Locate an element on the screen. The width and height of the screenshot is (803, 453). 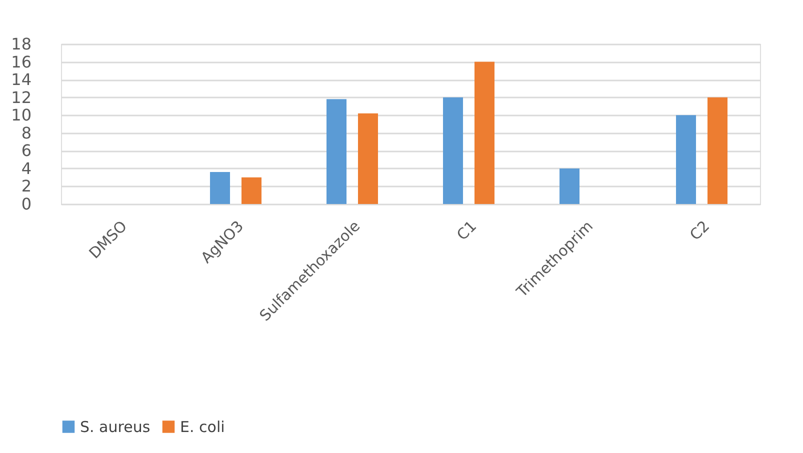
y-tick-label: 6 is located at coordinates (26, 150).